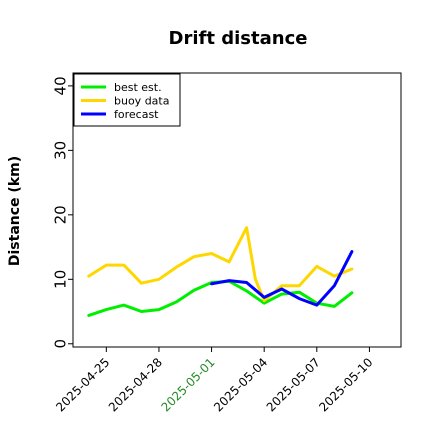 This screenshot has height=440, width=440. What do you see at coordinates (135, 384) in the screenshot?
I see `x-tick-label: 2025-04-28` at bounding box center [135, 384].